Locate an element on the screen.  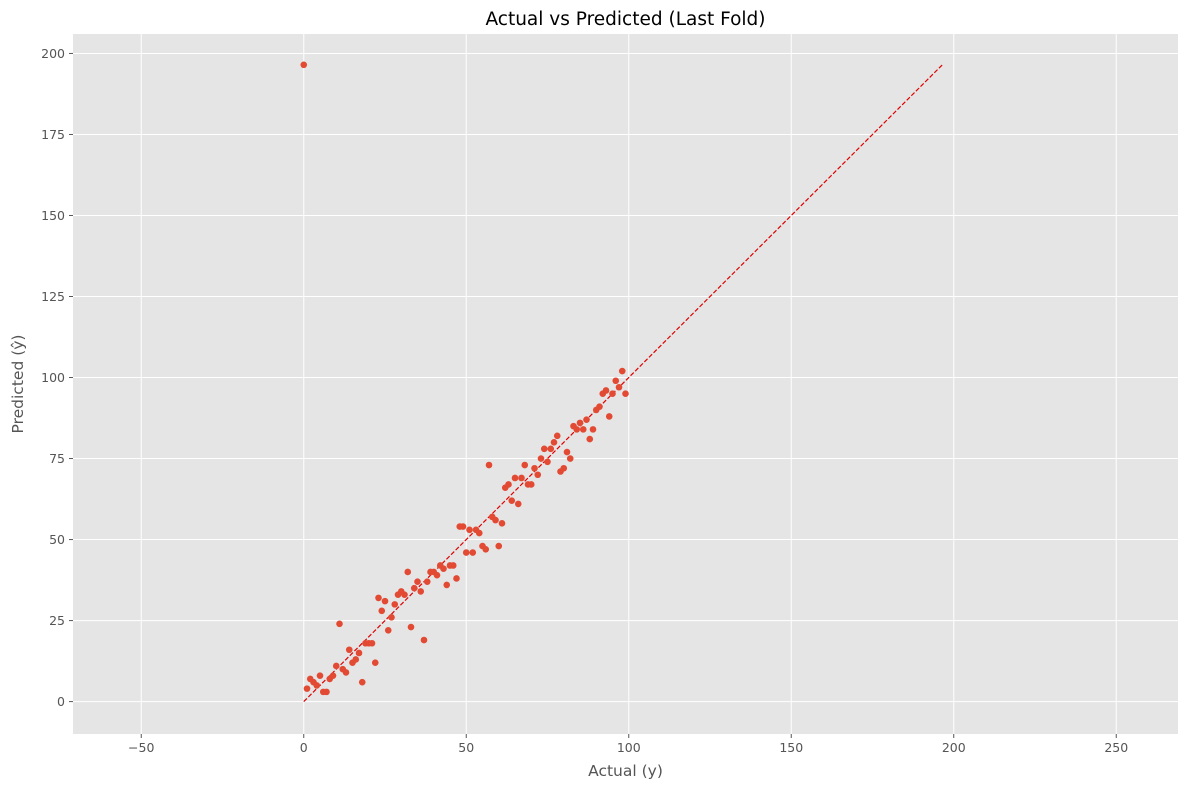
y-tick-label: 175 is located at coordinates (53, 134).